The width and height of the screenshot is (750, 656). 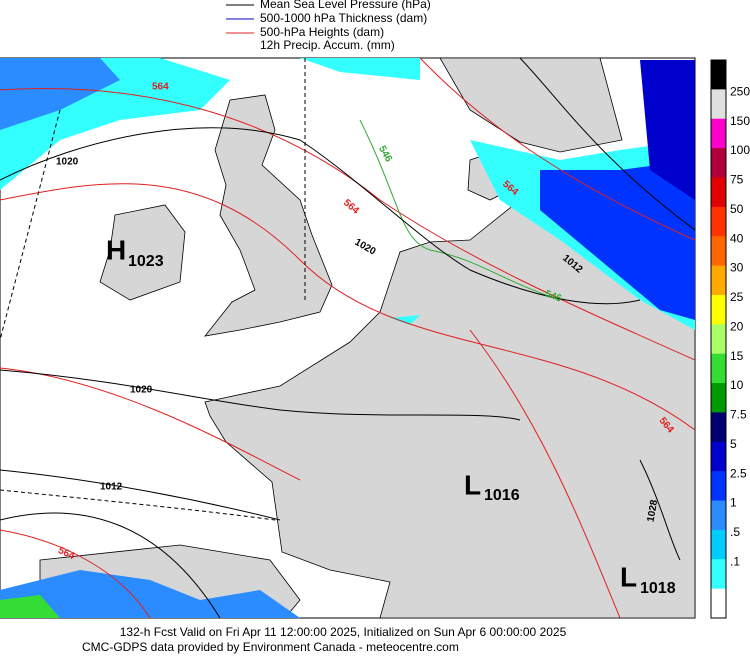 I want to click on colorbar-label: 10, so click(x=737, y=385).